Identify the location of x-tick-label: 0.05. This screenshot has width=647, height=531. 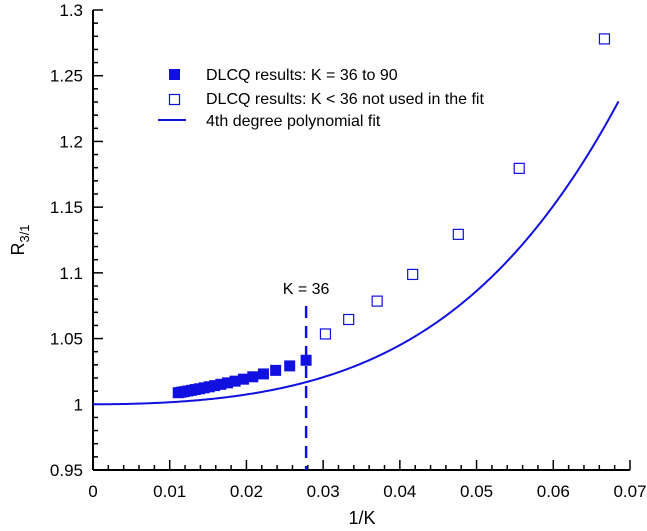
(476, 491).